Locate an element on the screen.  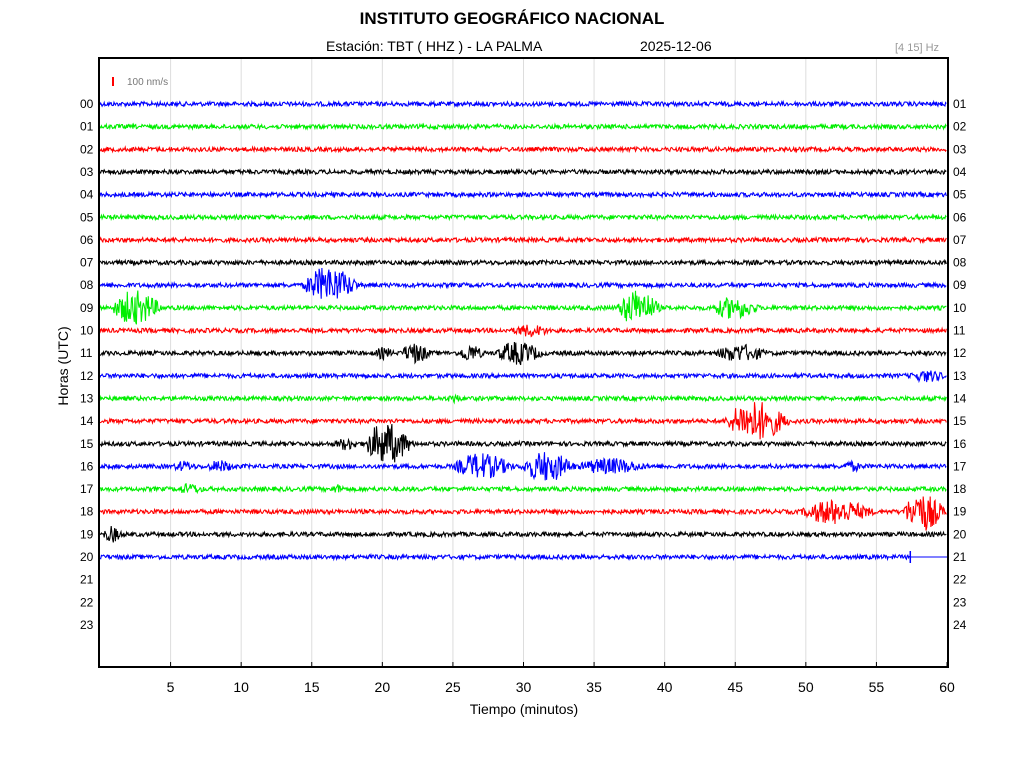
y-tick-label-right: 19 is located at coordinates (960, 512).